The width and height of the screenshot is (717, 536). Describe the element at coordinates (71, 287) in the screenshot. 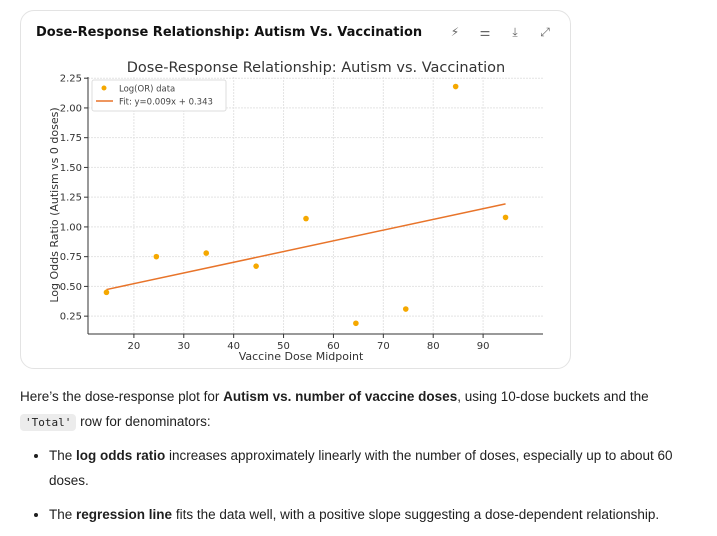

I see `y-tick-label: 0.50` at that location.